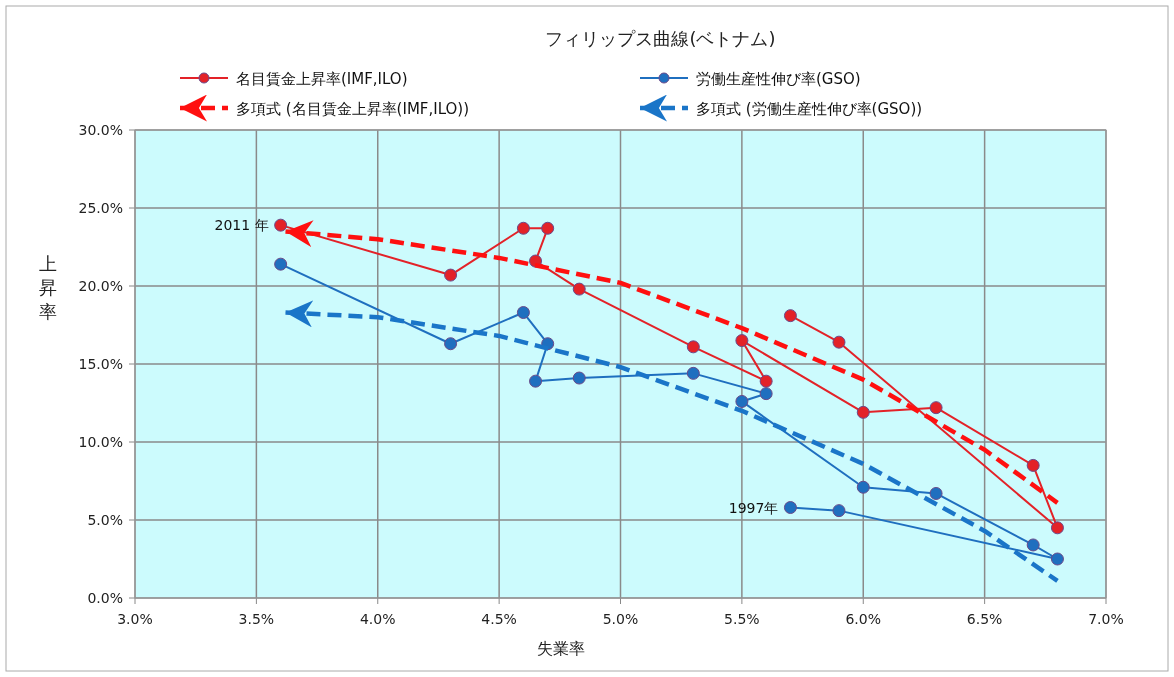 Image resolution: width=1174 pixels, height=677 pixels. What do you see at coordinates (560, 648) in the screenshot?
I see `x-axis-title: 失業率` at bounding box center [560, 648].